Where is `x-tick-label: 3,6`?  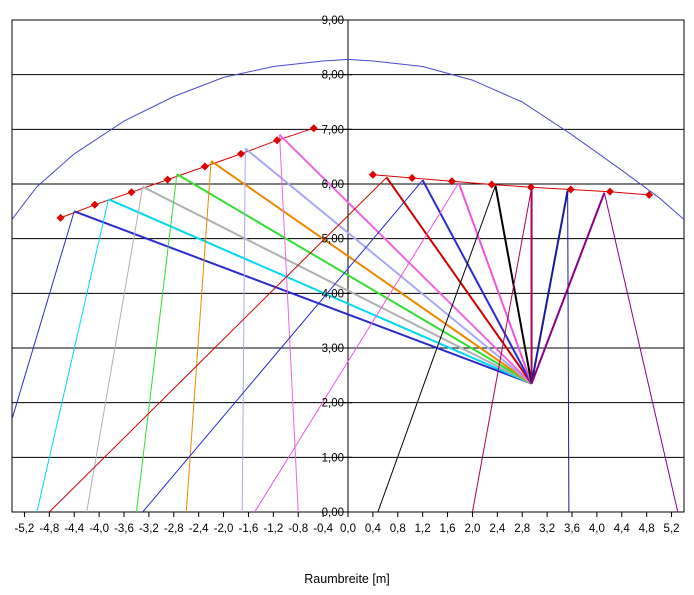
x-tick-label: 3,6 is located at coordinates (572, 529).